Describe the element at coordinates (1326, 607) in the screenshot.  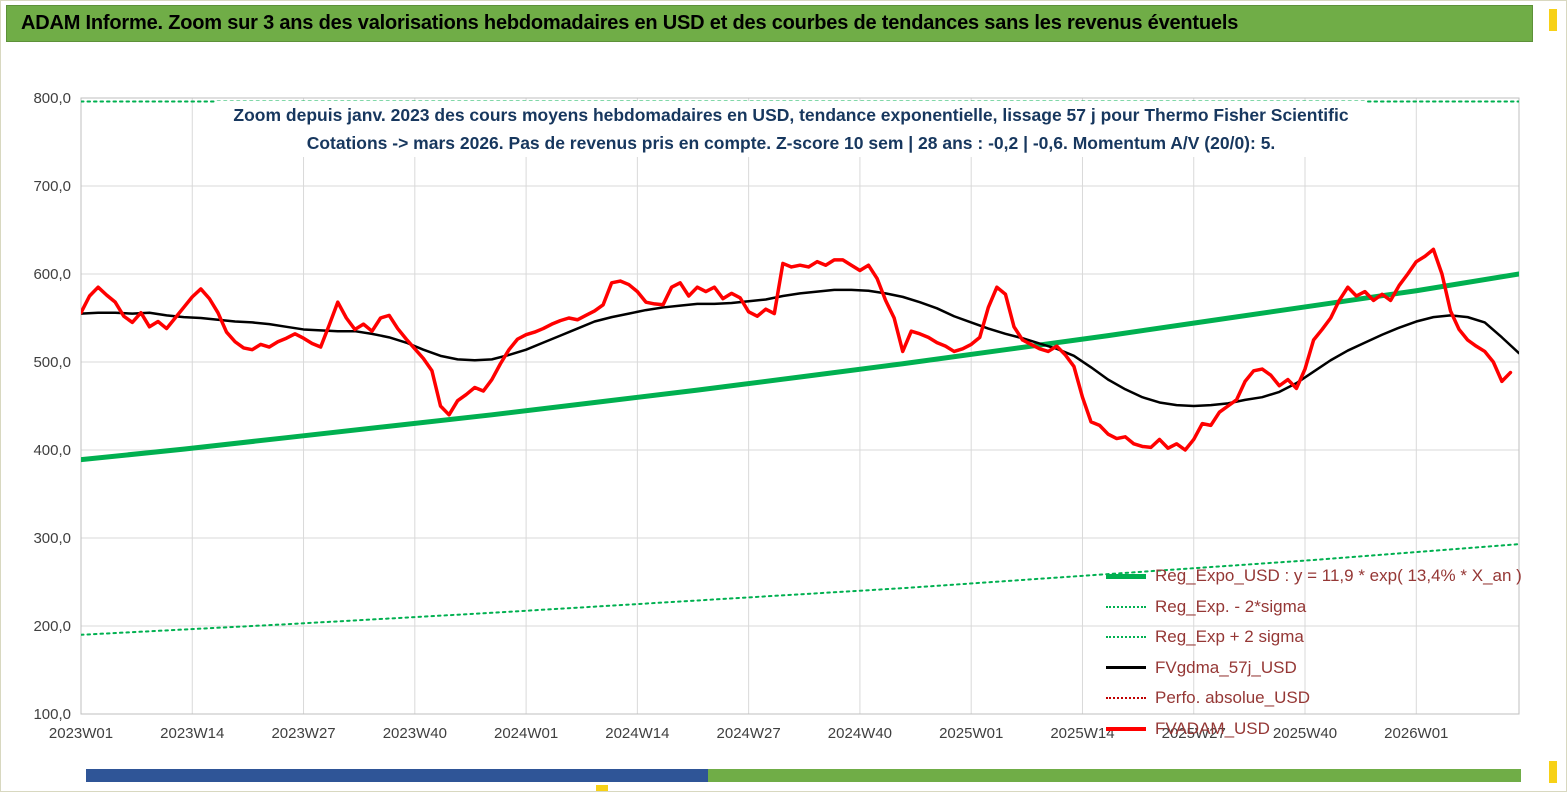
I see `legend-item: Reg_Exp. - 2*sigma` at that location.